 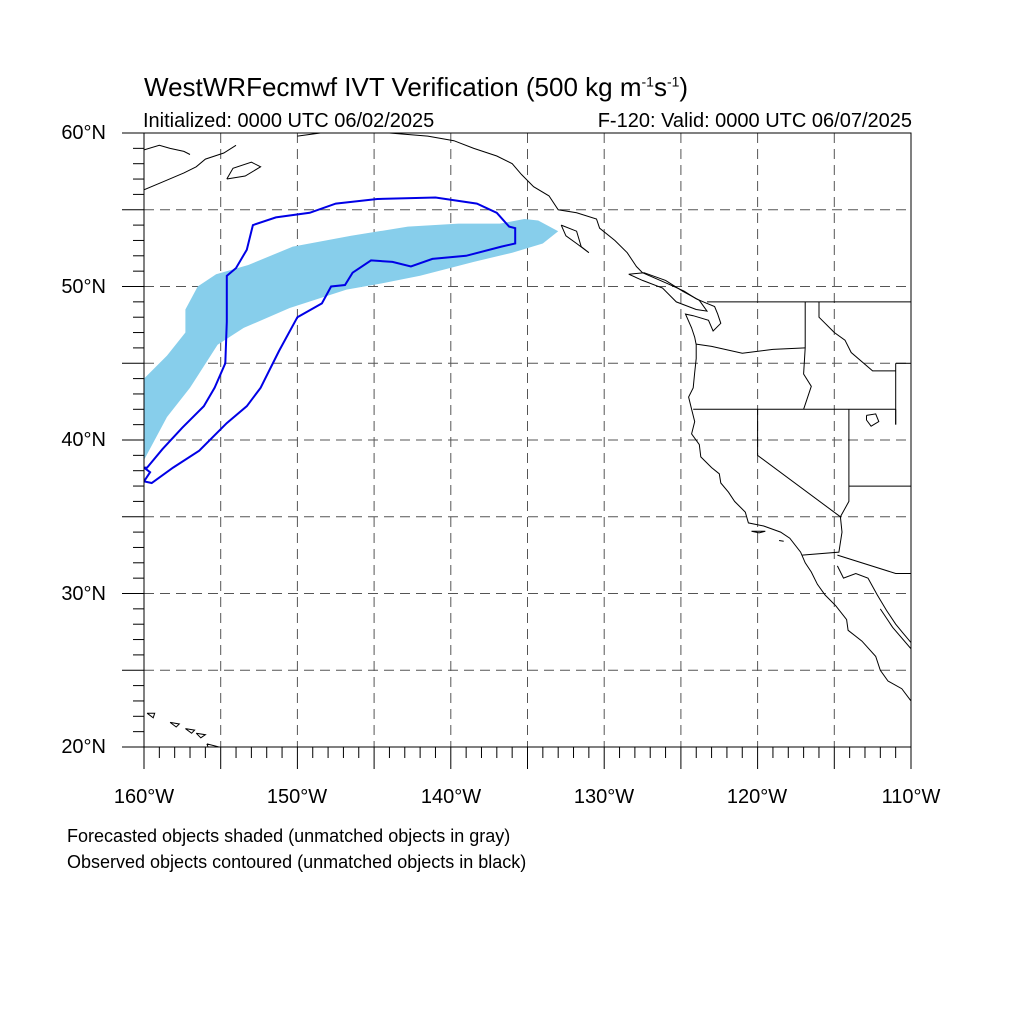 I want to click on lat-label-60n: 60°N, so click(x=83, y=133).